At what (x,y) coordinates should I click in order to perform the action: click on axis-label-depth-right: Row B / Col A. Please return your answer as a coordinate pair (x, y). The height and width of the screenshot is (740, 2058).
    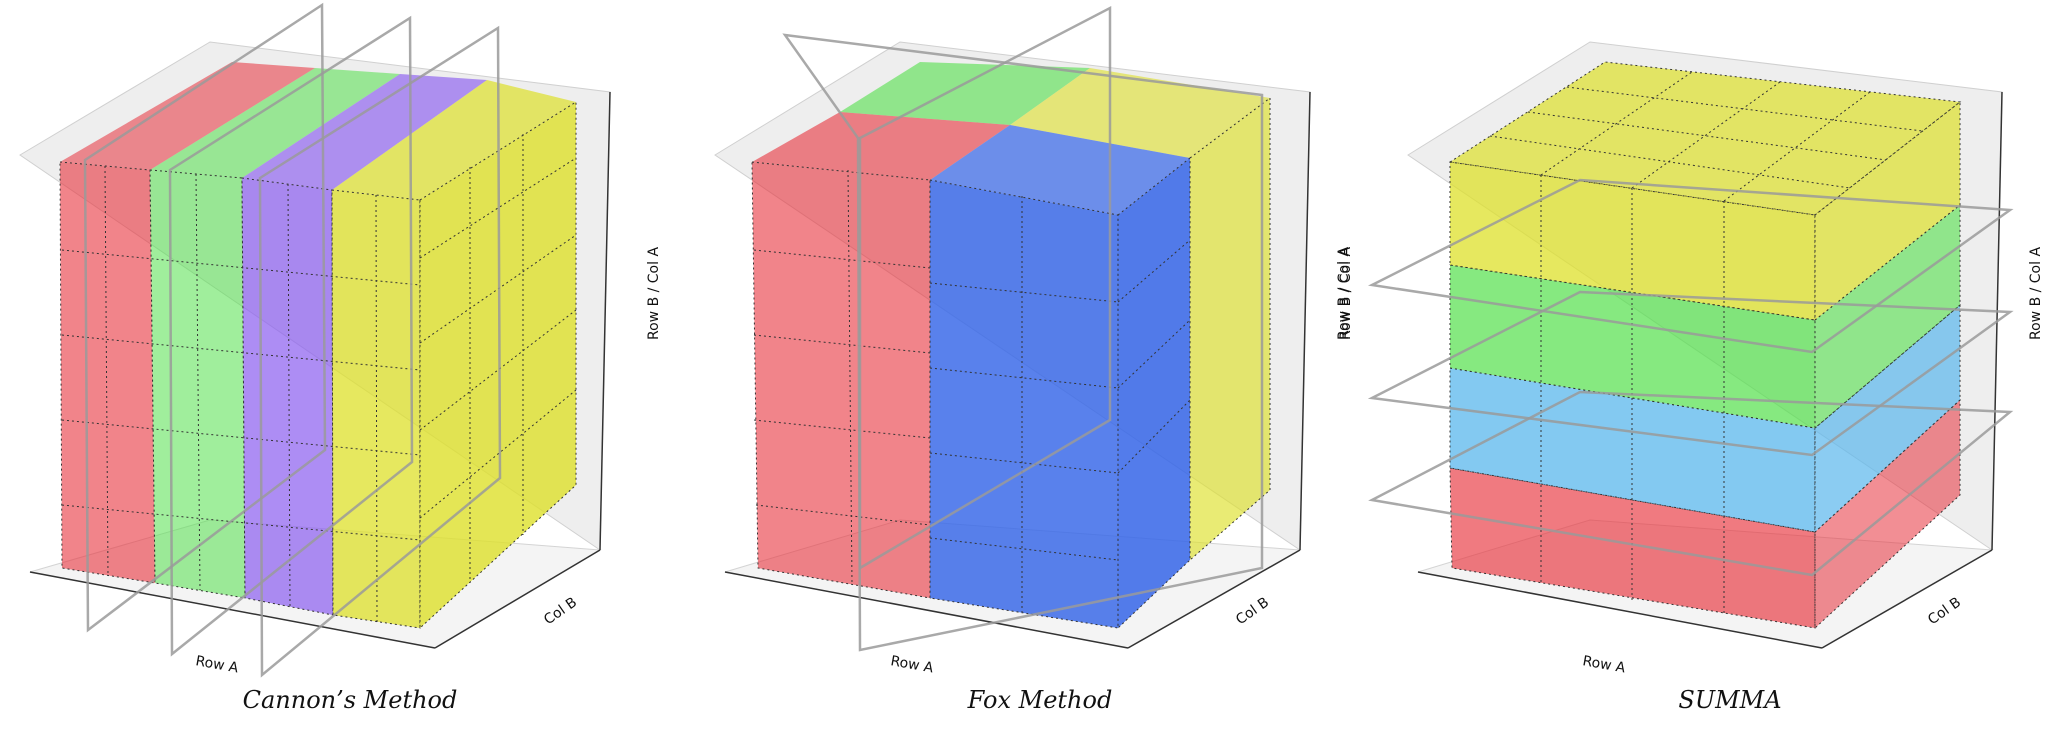
    Looking at the image, I should click on (2036, 293).